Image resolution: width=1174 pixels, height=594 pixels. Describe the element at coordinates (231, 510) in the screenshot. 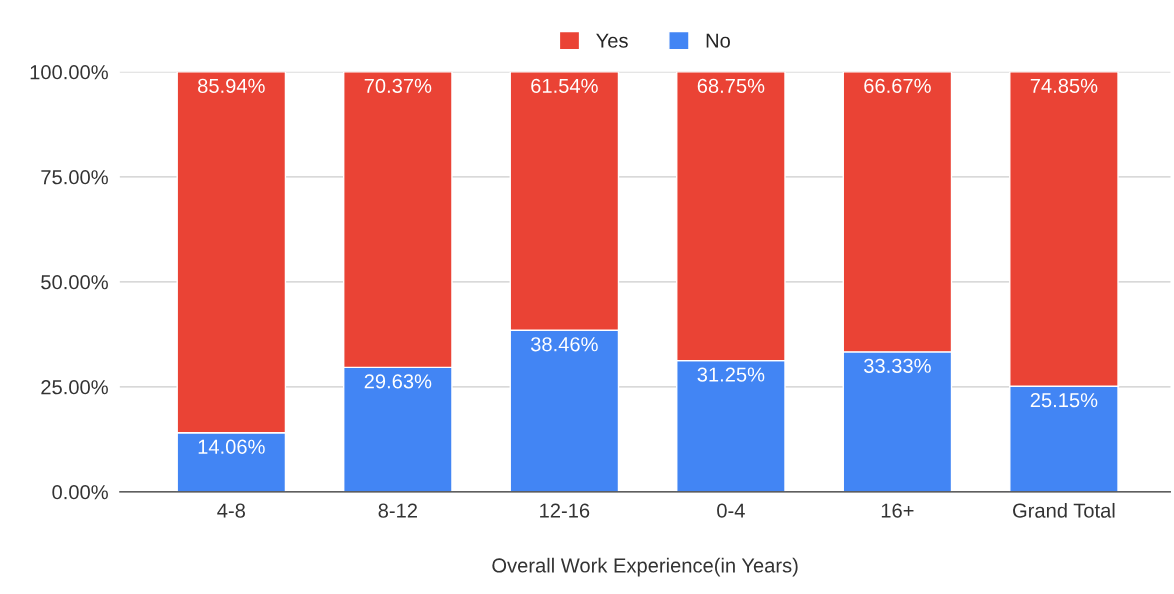

I see `x-tick-label: 4-8` at that location.